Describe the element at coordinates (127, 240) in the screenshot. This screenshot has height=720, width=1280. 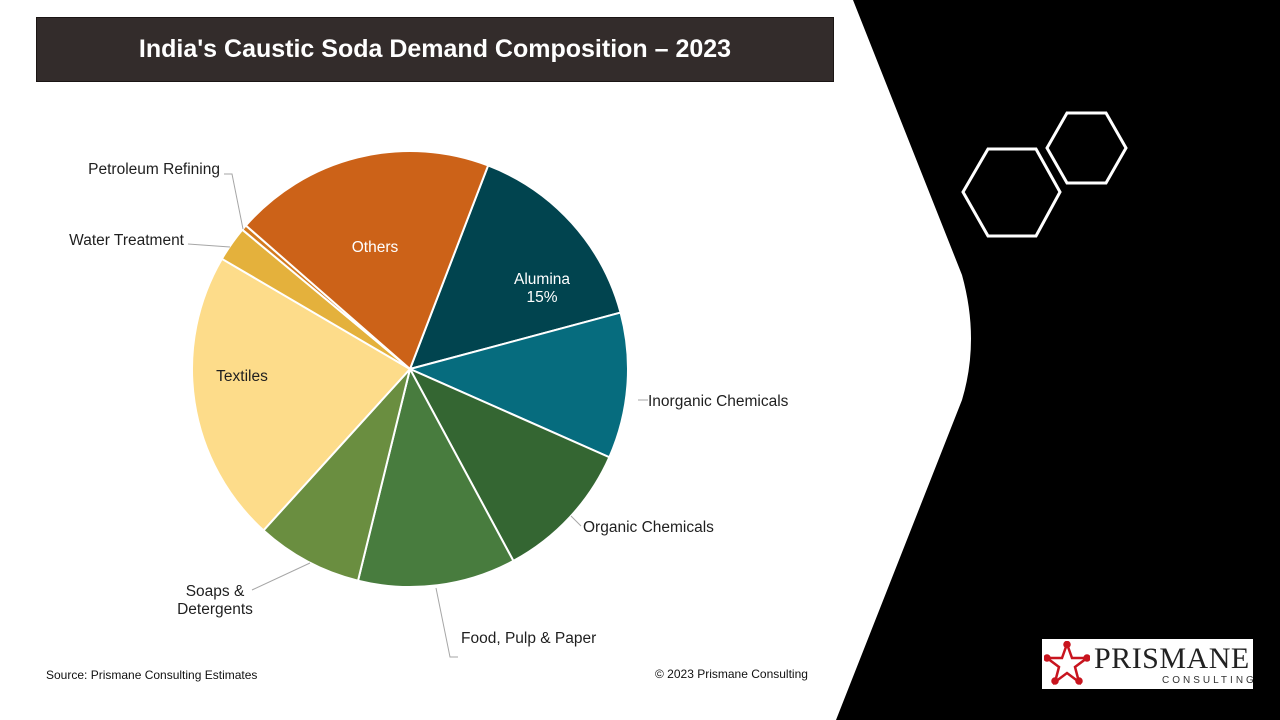
I see `label-water-treatment: Water Treatment` at that location.